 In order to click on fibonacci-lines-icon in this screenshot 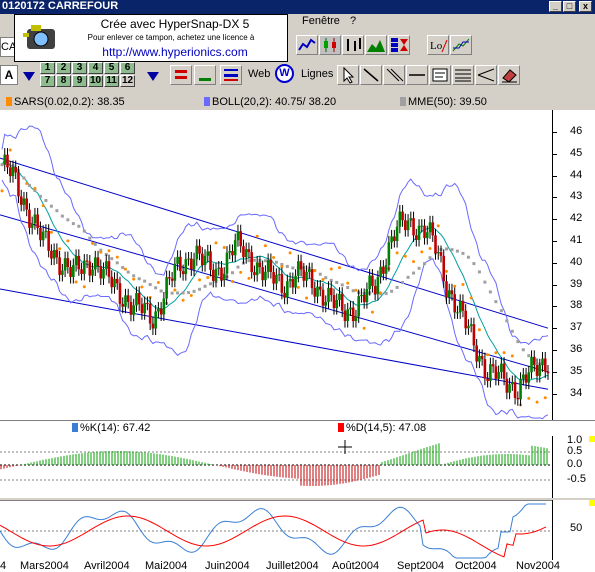, I will do `click(463, 75)`.